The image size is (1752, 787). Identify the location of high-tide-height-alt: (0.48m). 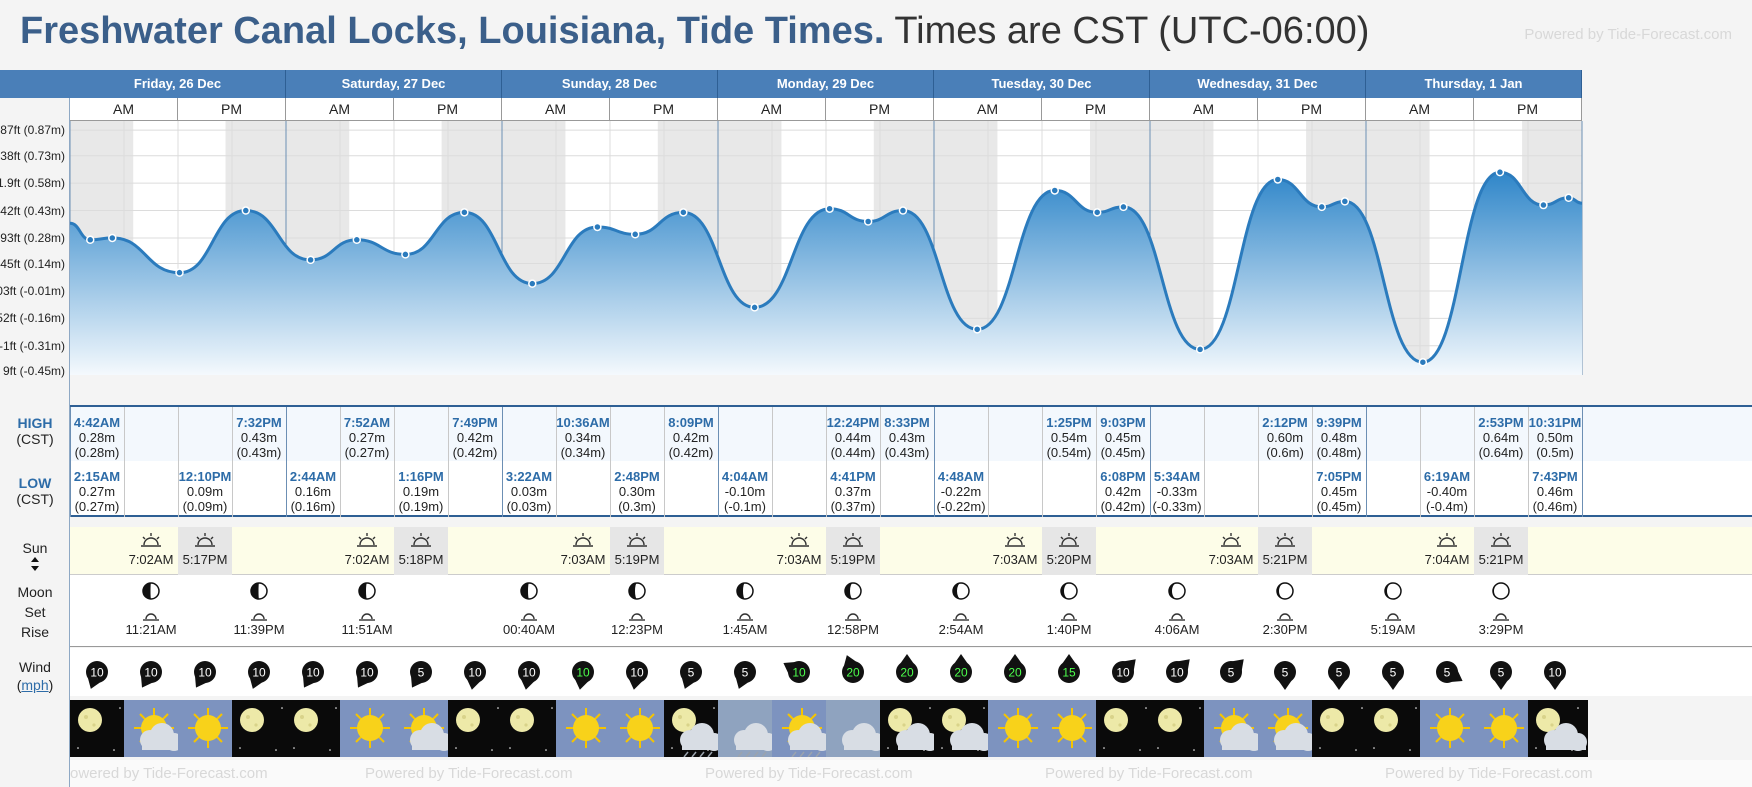
(1339, 452).